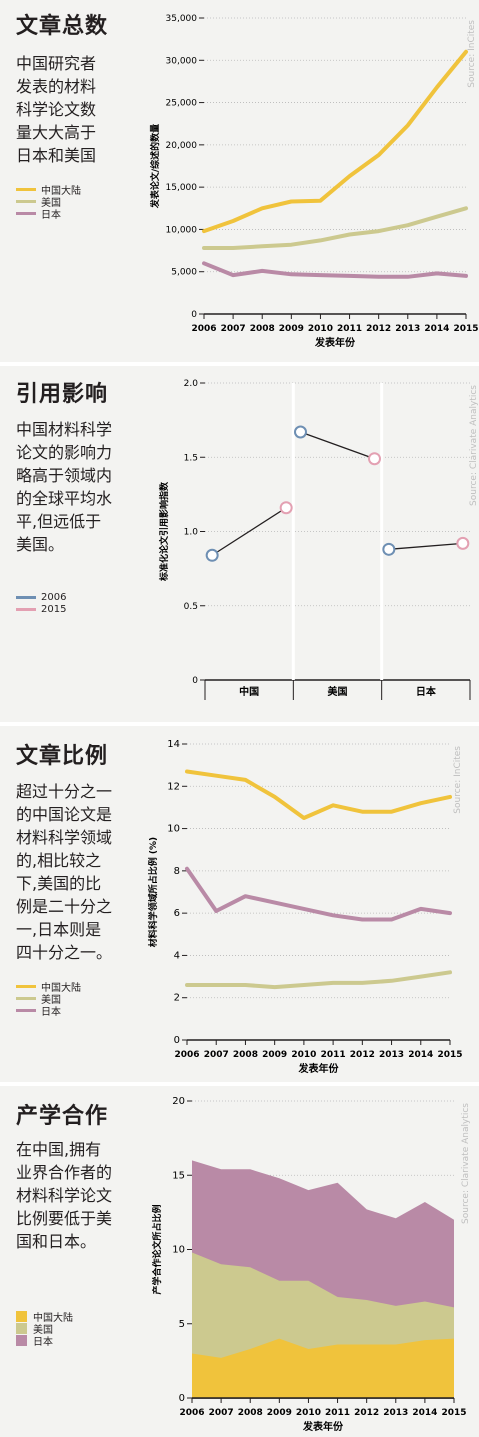 The width and height of the screenshot is (479, 1437). I want to click on y-tick-label: 25,000, so click(182, 104).